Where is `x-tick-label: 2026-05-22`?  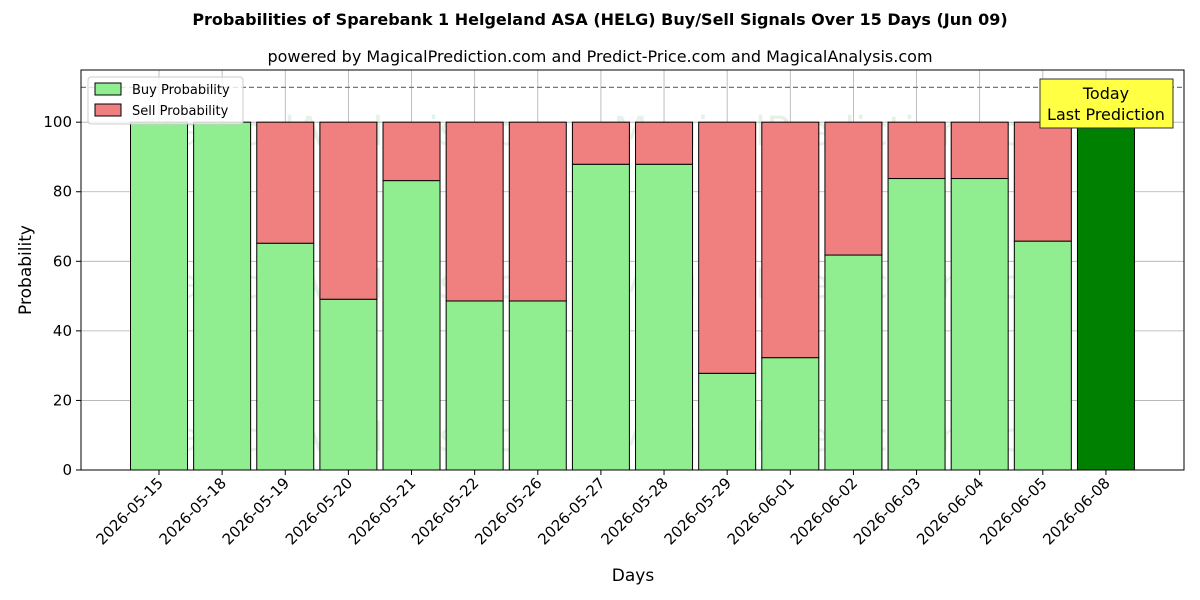
x-tick-label: 2026-05-22 is located at coordinates (445, 511).